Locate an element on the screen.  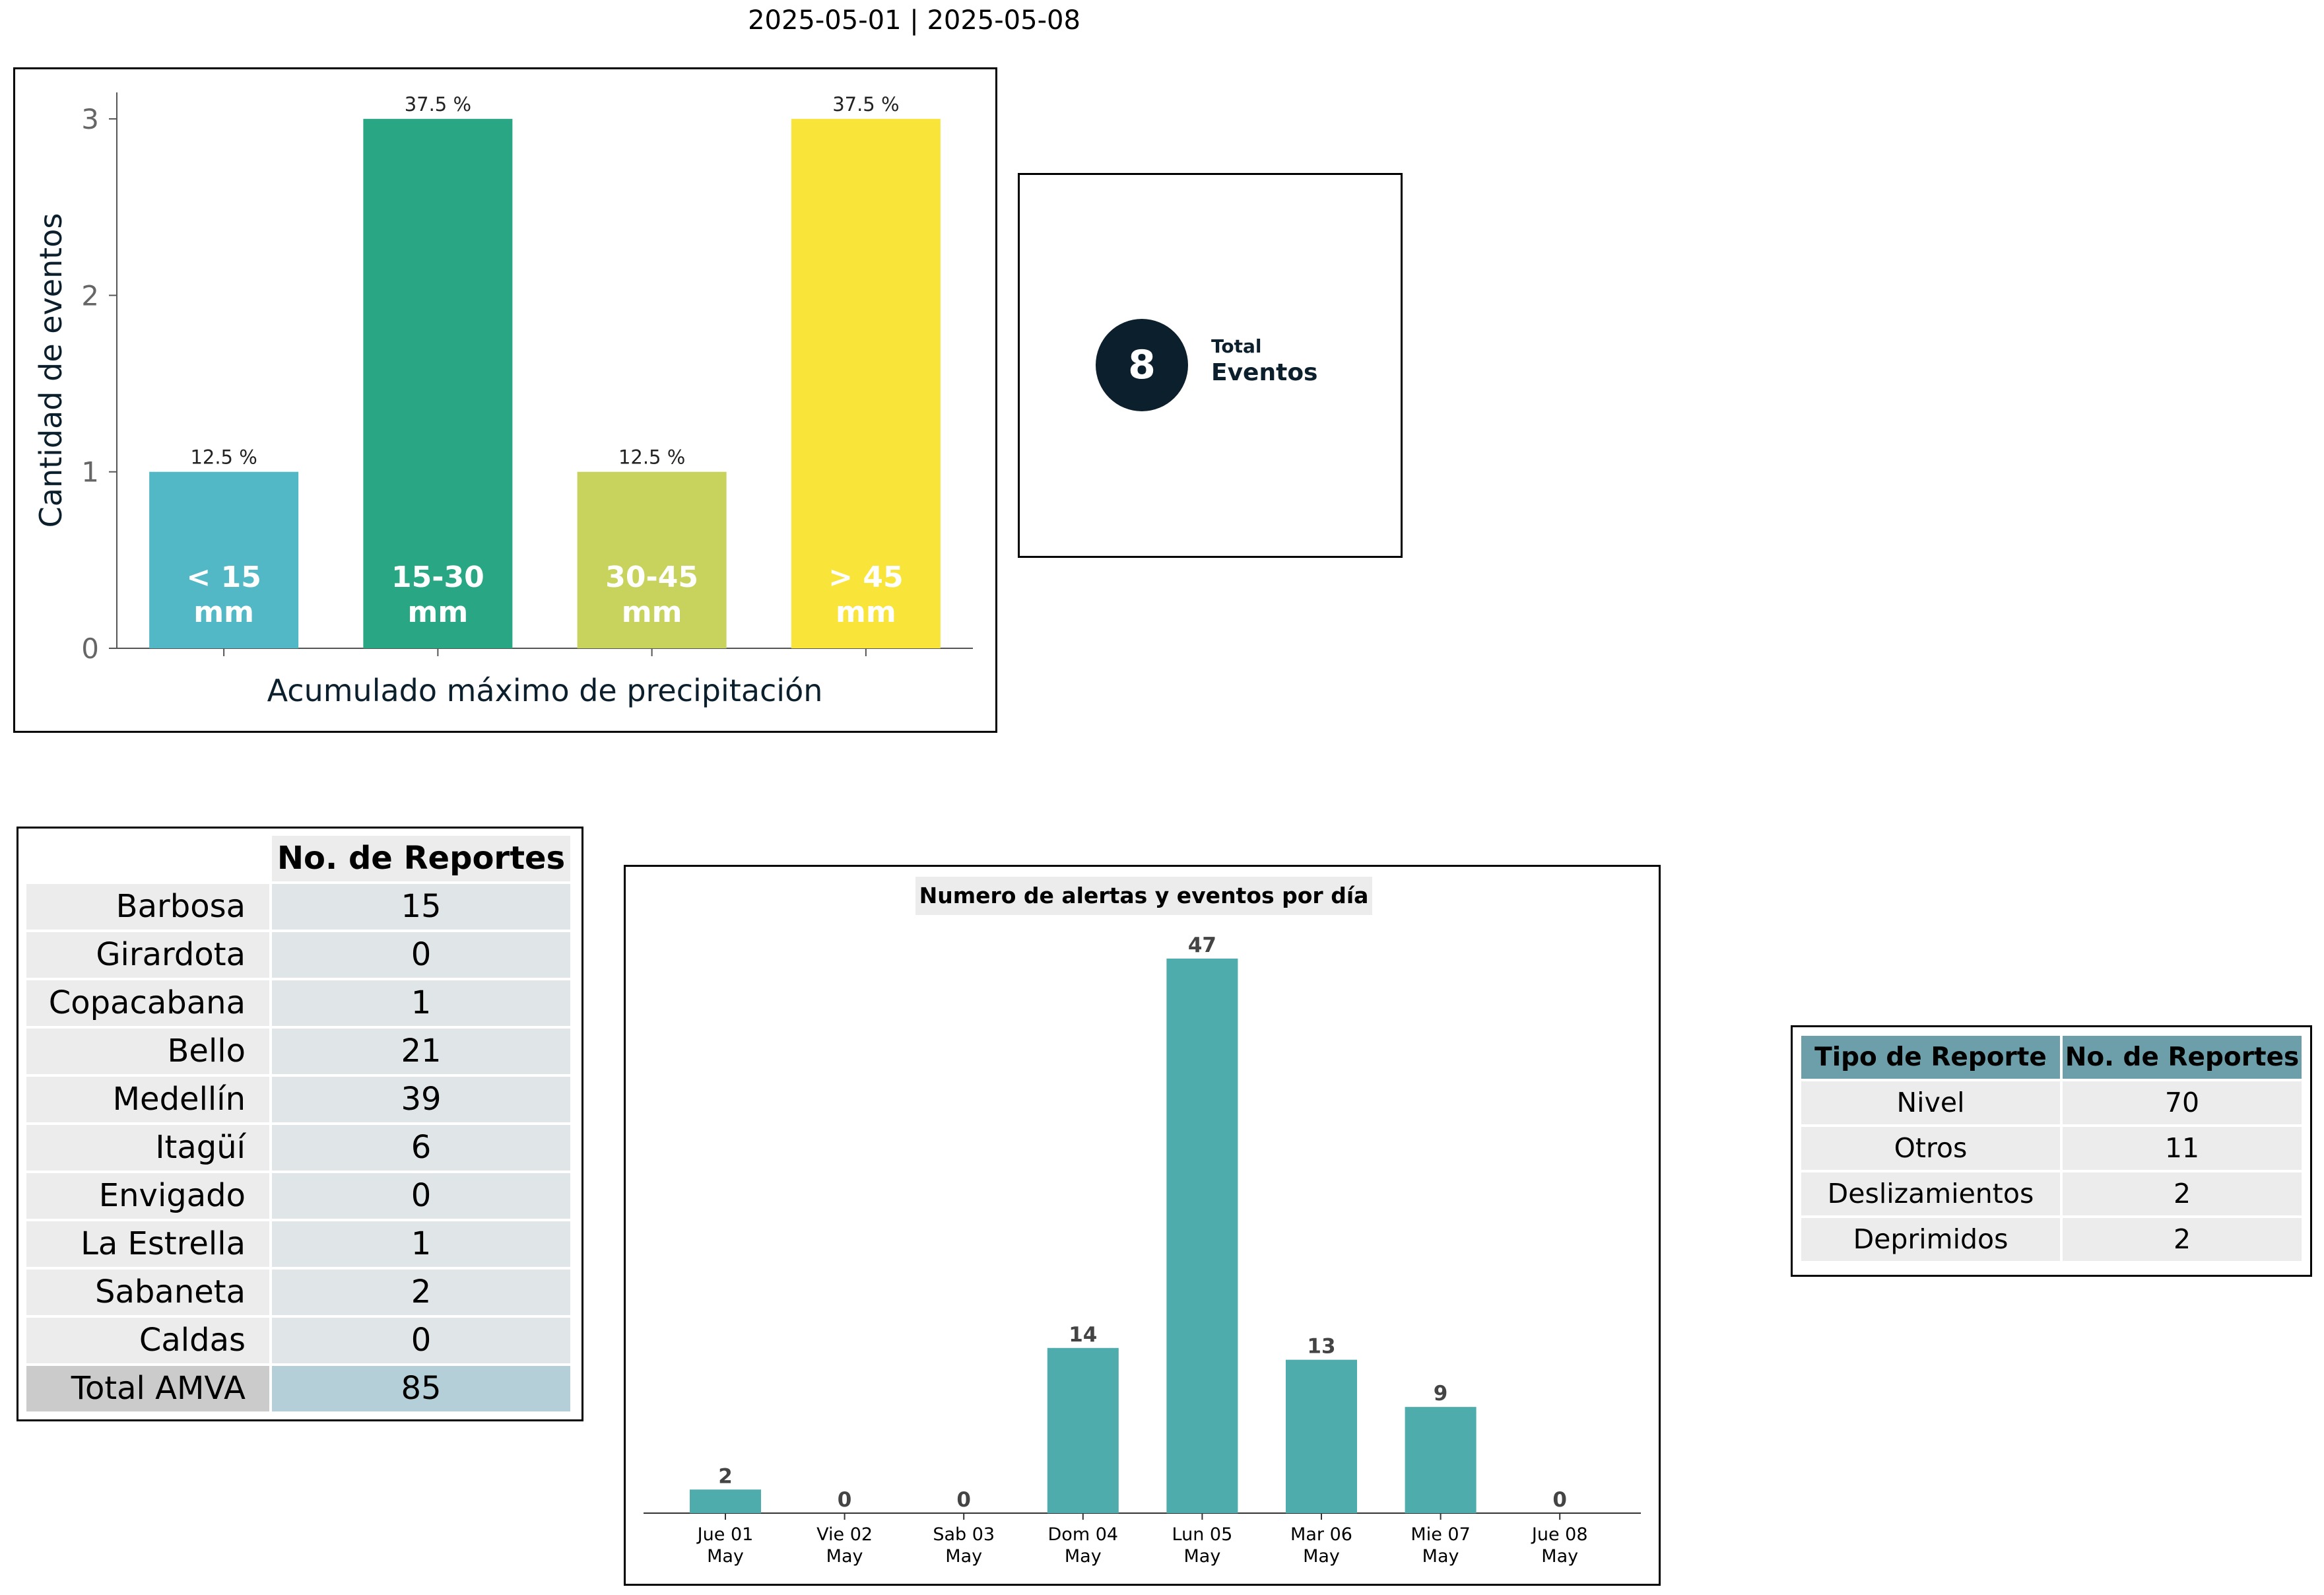
y-axis-label: Cantidad de eventos is located at coordinates (51, 370).